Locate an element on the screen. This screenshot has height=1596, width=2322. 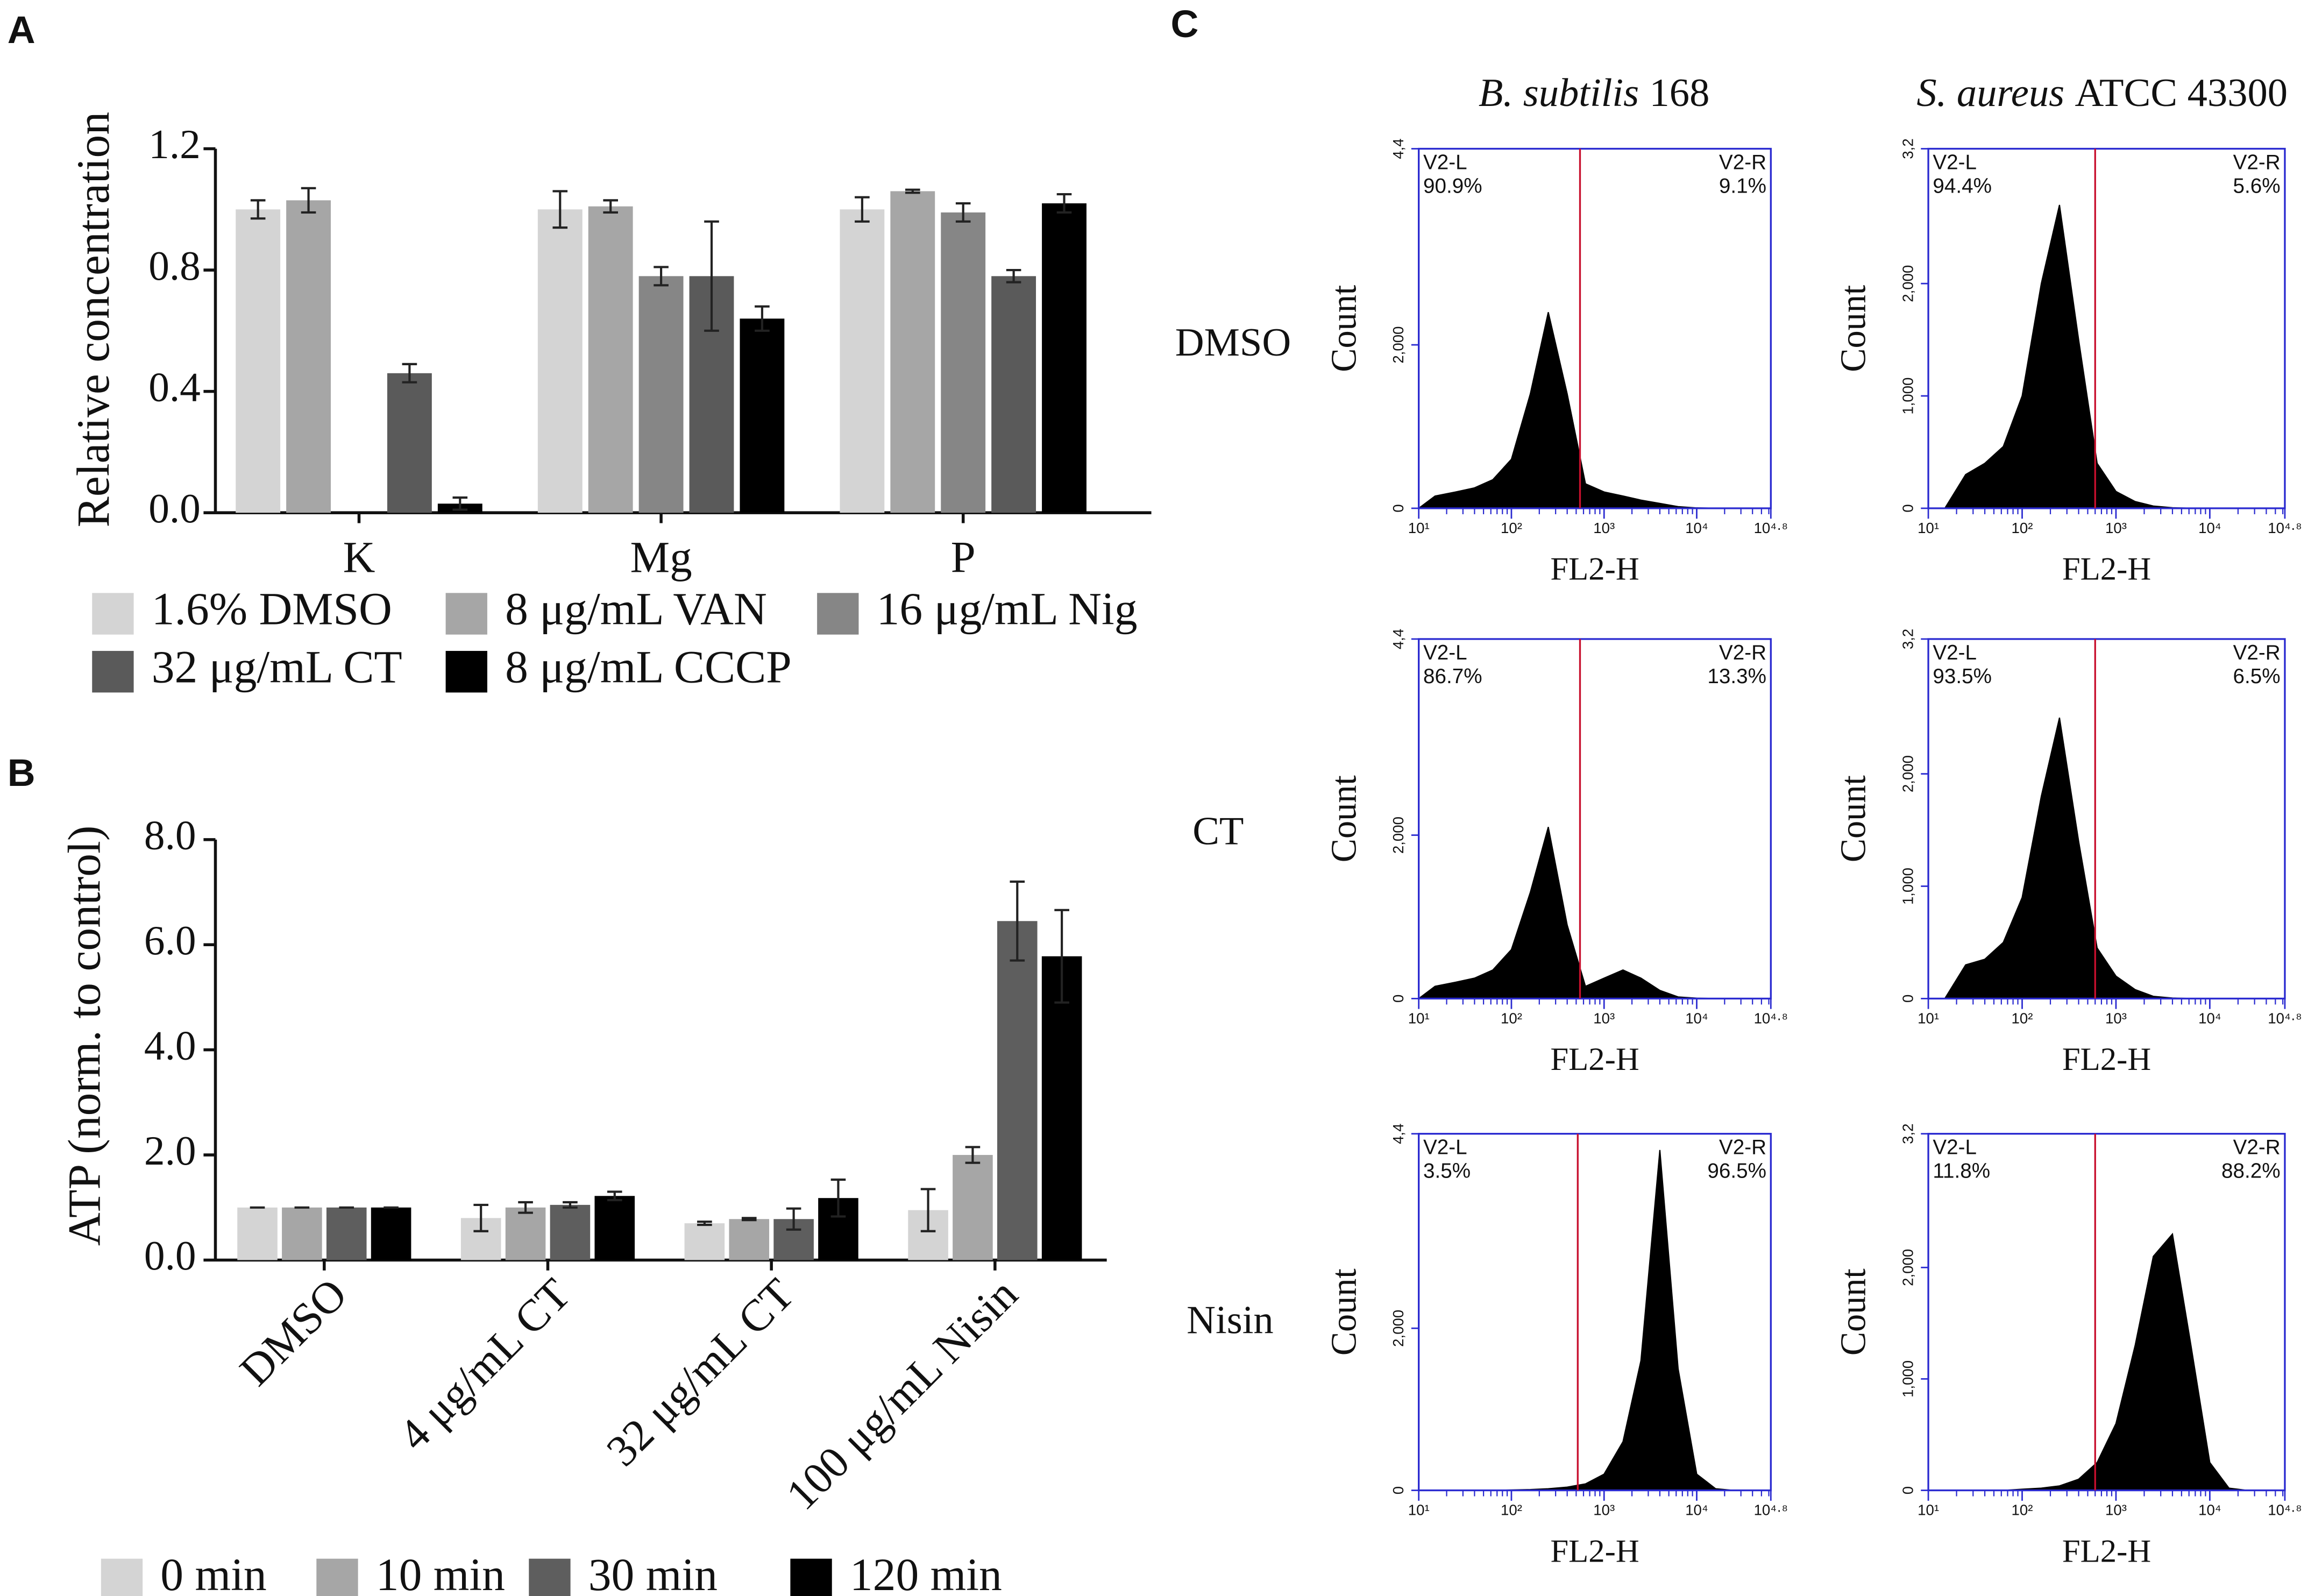
panel-label: A is located at coordinates (21, 30).